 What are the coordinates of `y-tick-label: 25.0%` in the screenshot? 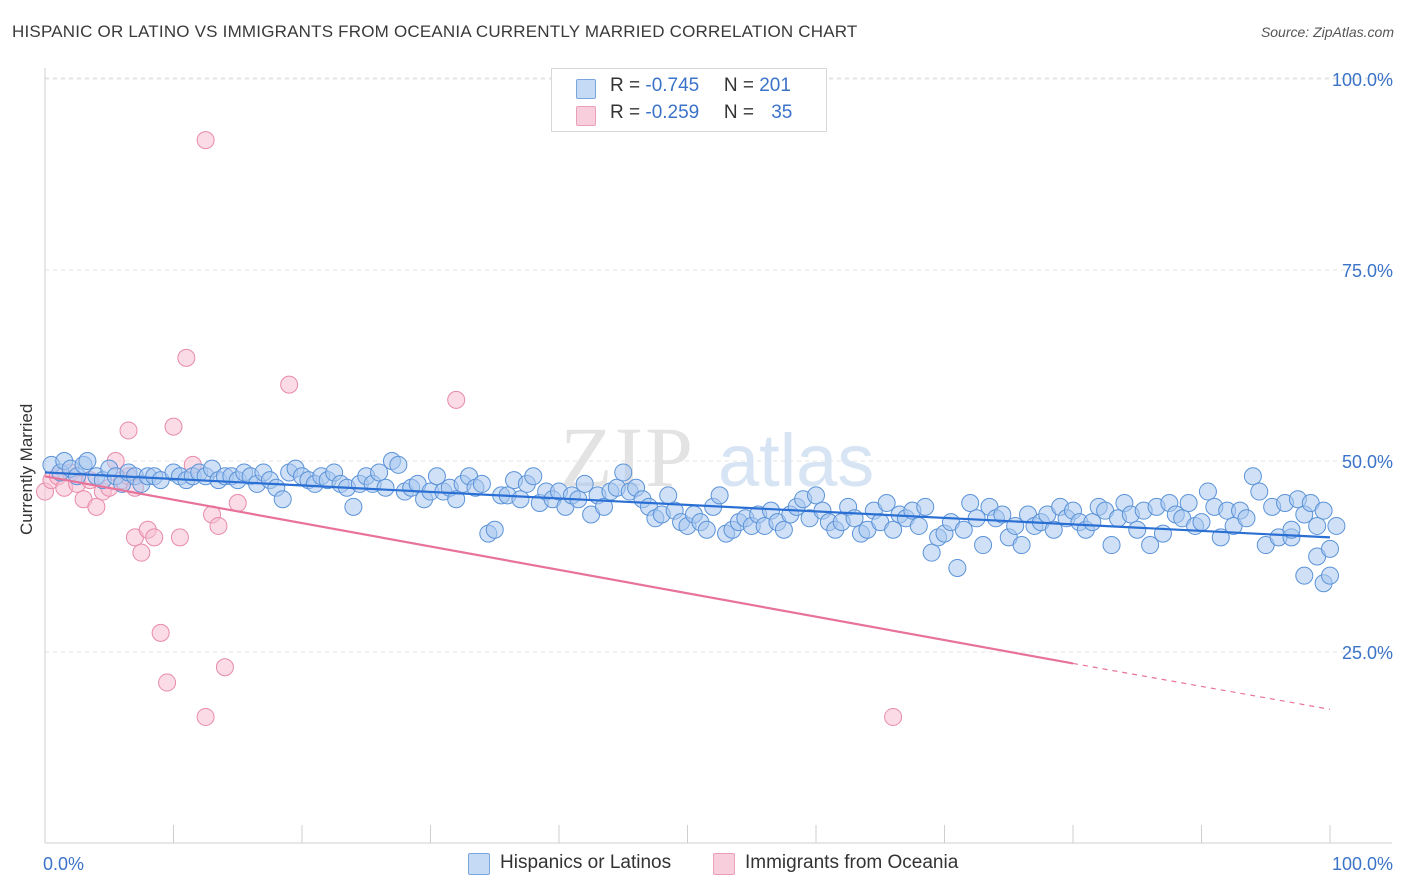 It's located at (1367, 653).